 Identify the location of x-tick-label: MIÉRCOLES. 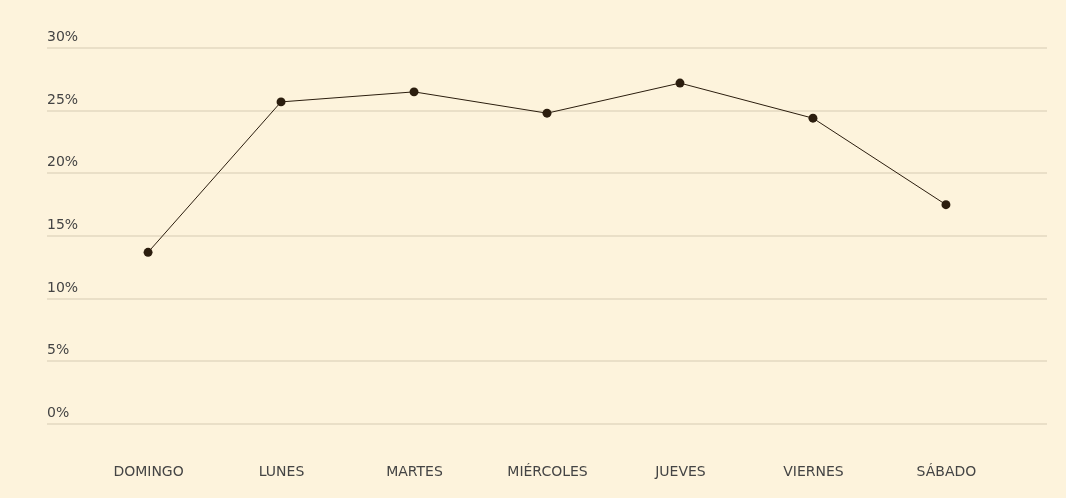
(547, 470).